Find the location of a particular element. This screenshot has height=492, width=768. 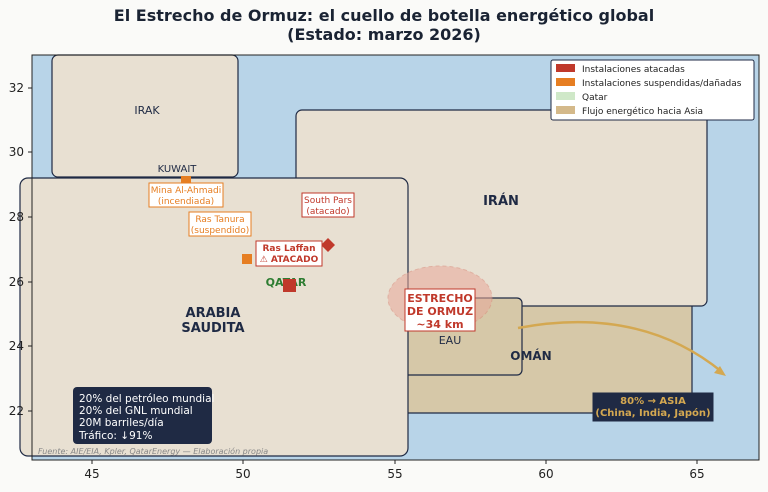

y-axis: 32 30 28 26 24 22 is located at coordinates (20, 249).